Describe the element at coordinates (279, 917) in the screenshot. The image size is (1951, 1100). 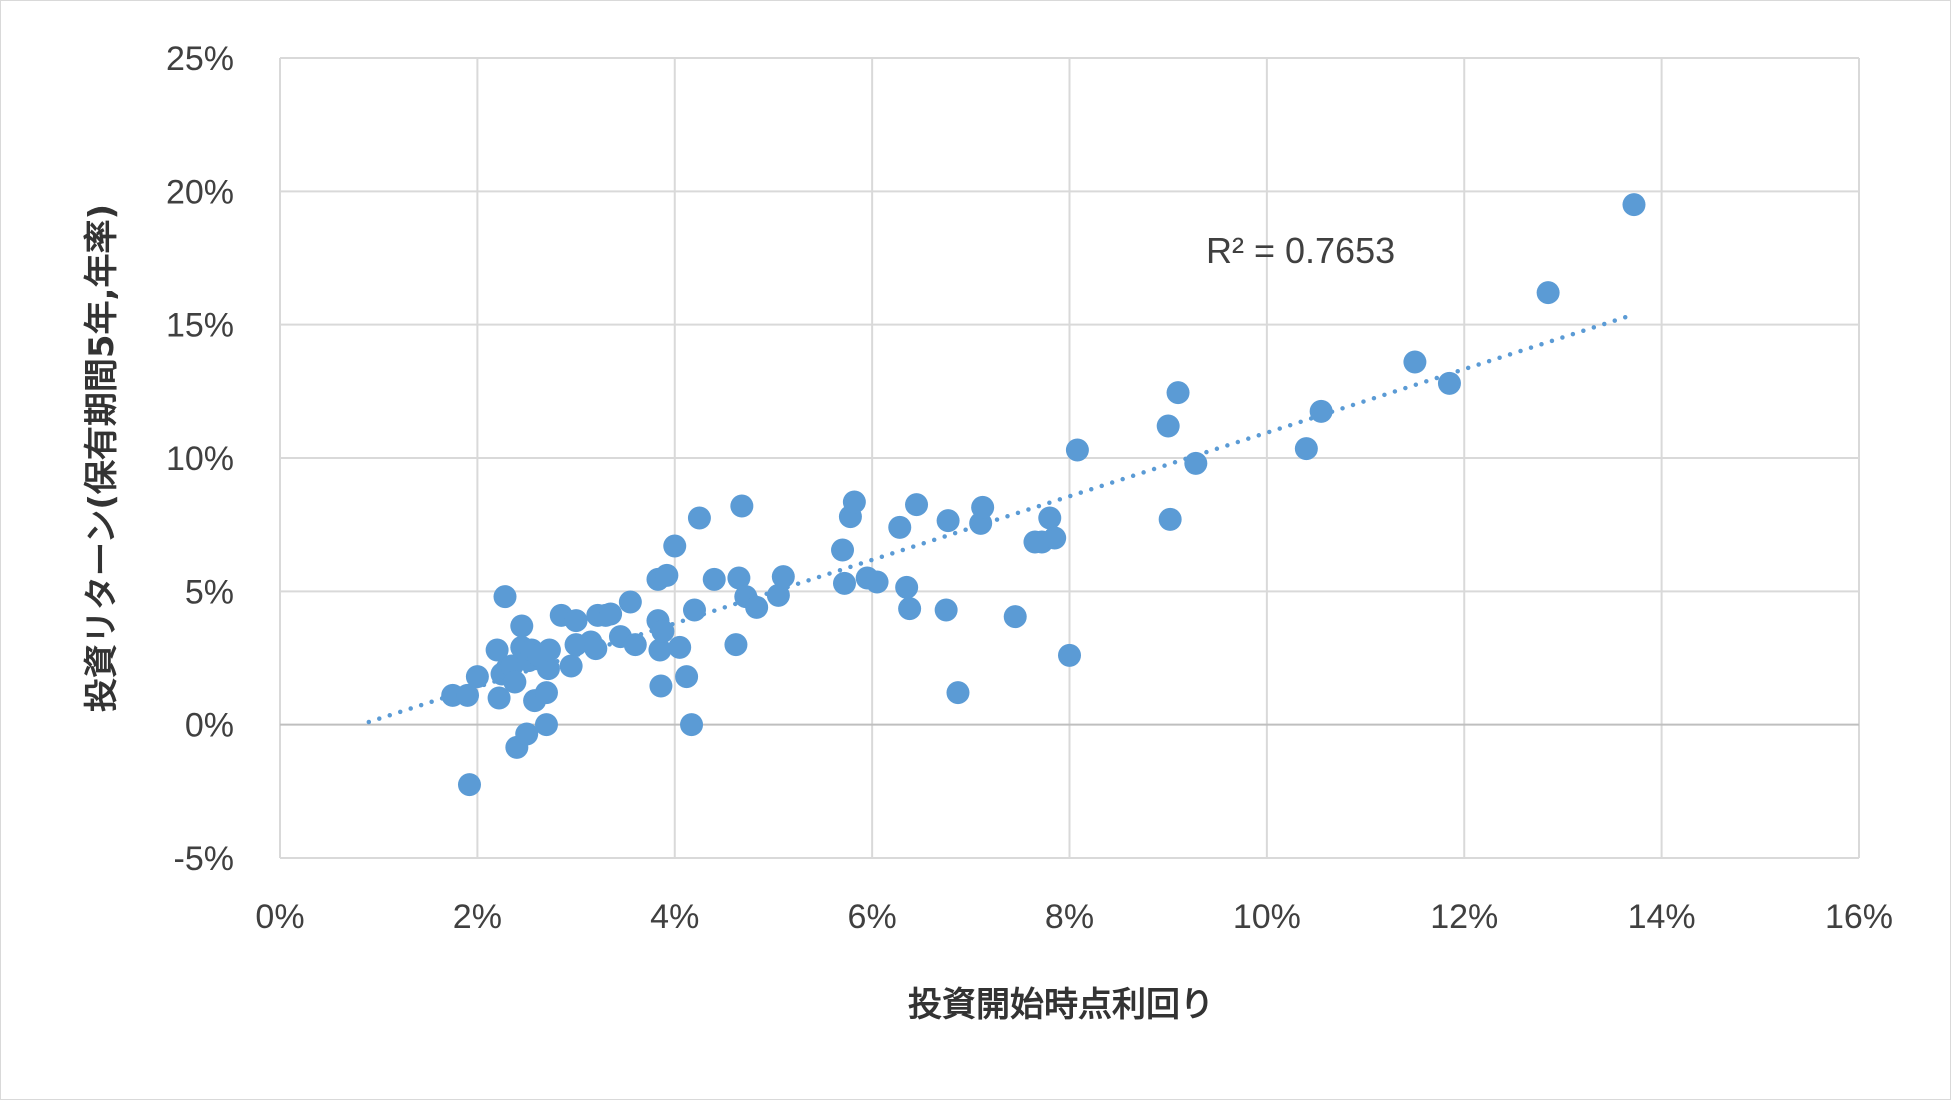
I see `x-tick-label: 0%` at that location.